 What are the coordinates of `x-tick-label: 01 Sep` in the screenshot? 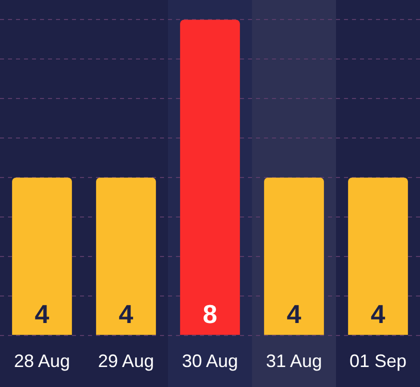 It's located at (378, 361).